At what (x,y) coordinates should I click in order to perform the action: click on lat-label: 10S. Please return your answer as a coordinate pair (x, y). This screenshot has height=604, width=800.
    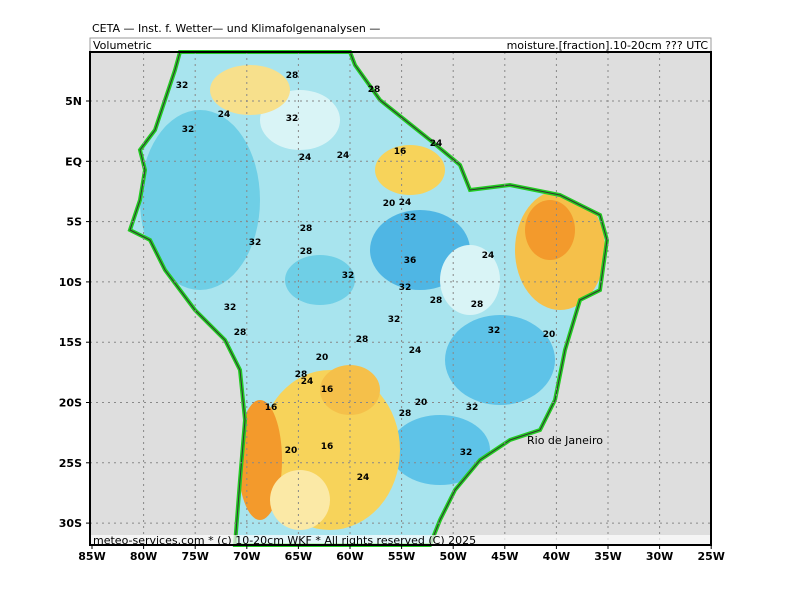
    Looking at the image, I should click on (70, 282).